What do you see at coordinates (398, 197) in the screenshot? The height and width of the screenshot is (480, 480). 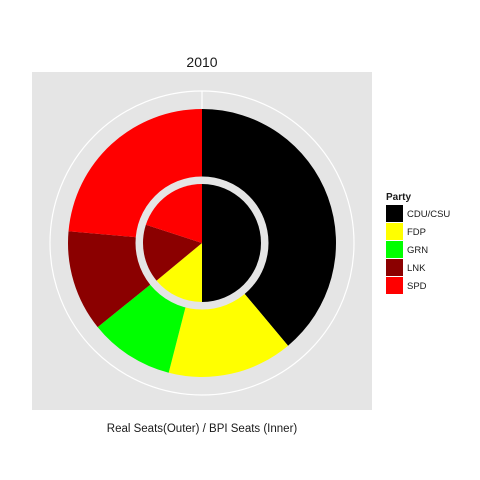 I see `legend-title: Party` at bounding box center [398, 197].